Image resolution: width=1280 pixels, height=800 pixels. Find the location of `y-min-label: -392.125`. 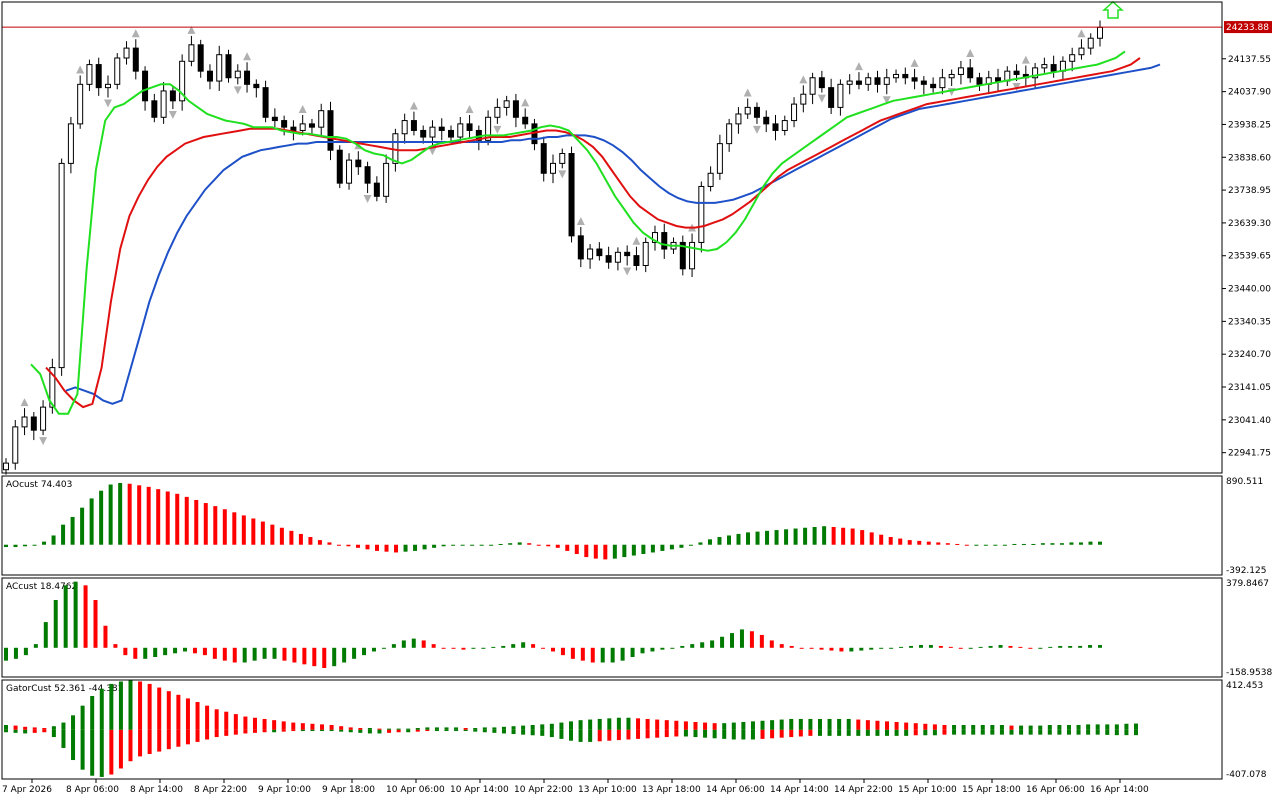

y-min-label: -392.125 is located at coordinates (1246, 571).